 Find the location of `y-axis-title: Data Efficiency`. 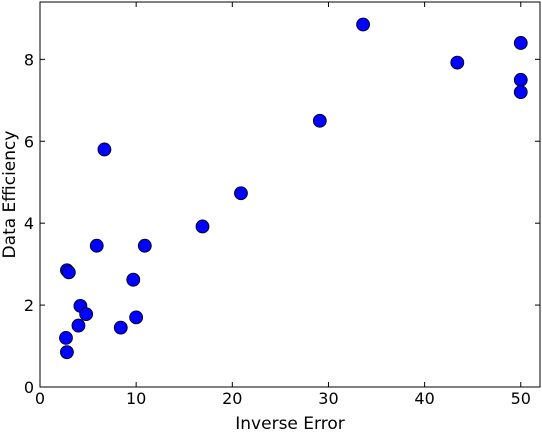

y-axis-title: Data Efficiency is located at coordinates (10, 195).